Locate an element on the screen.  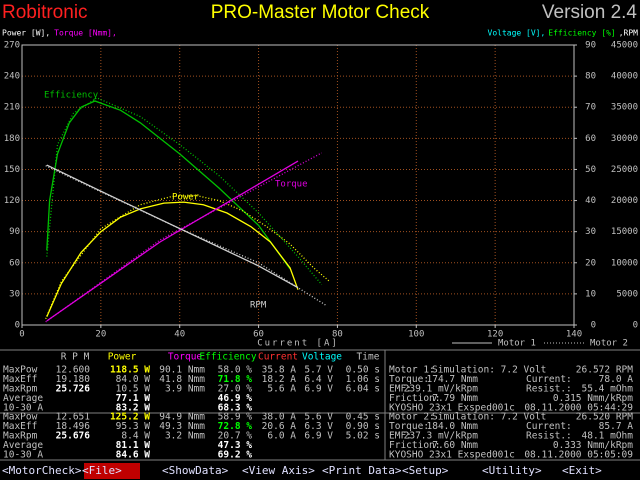
y3-tick-label: 45000 is located at coordinates (624, 46).